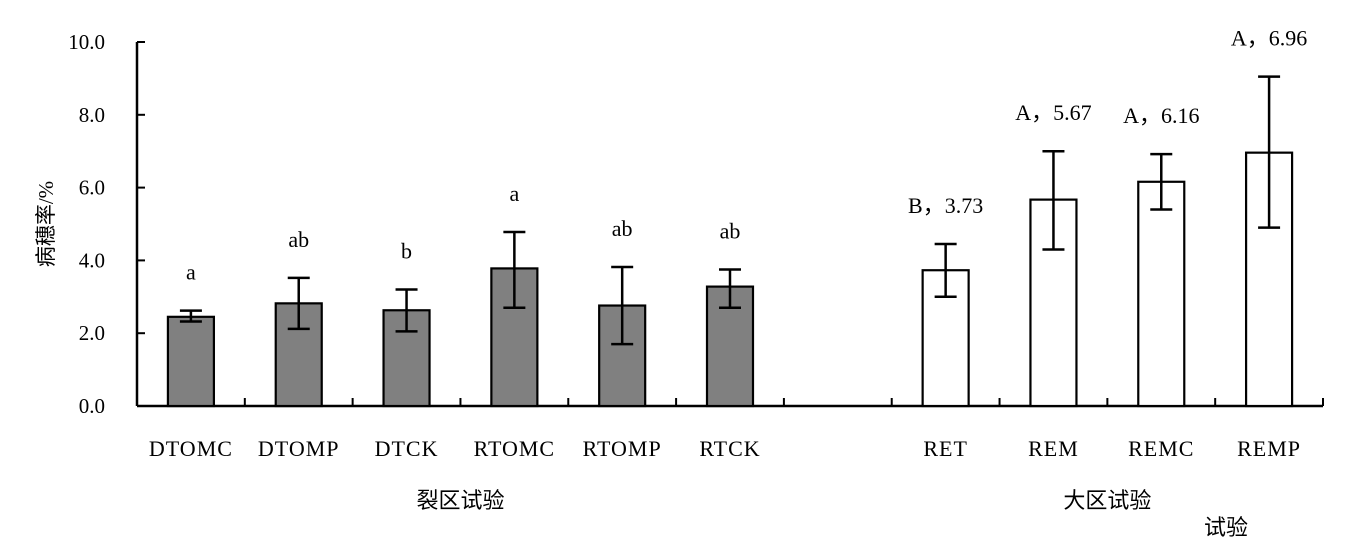  What do you see at coordinates (1161, 448) in the screenshot?
I see `x-tick-label: REMC` at bounding box center [1161, 448].